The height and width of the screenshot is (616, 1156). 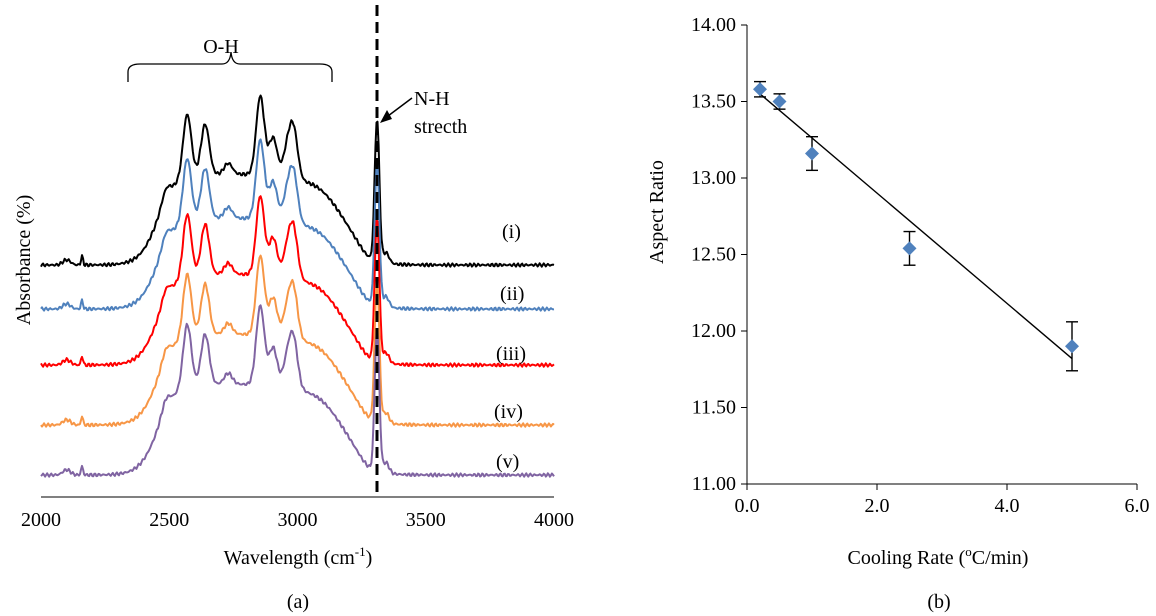 What do you see at coordinates (298, 556) in the screenshot?
I see `x-axis-title: Wavelength (cm-1)` at bounding box center [298, 556].